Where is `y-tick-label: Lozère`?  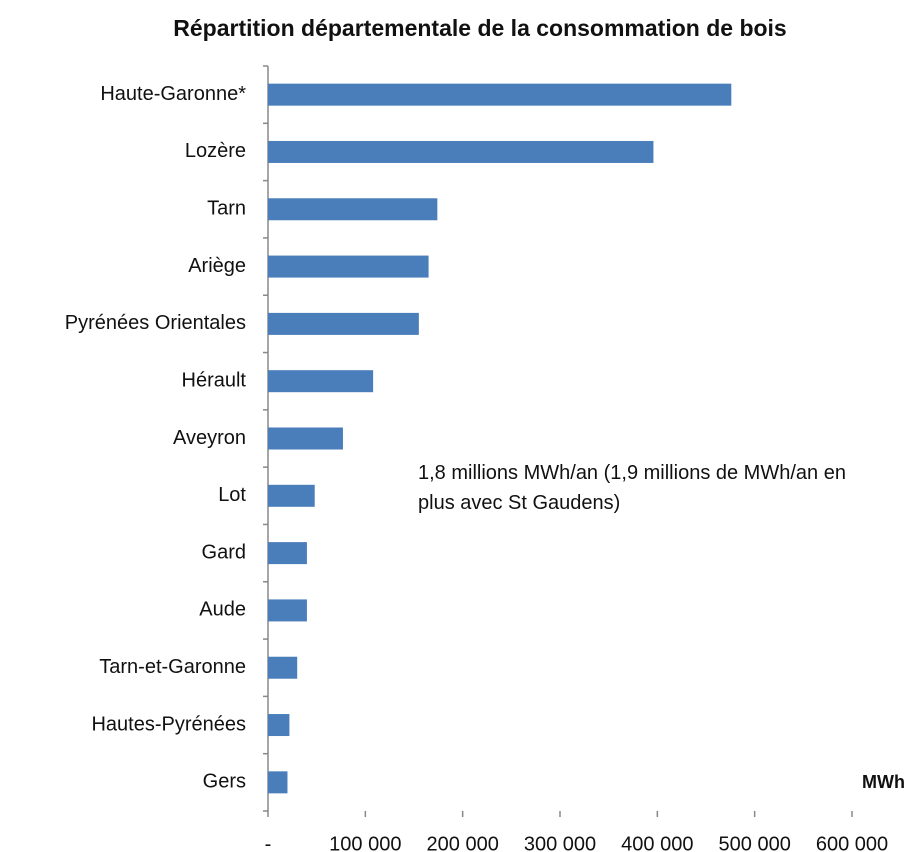 y-tick-label: Lozère is located at coordinates (215, 151).